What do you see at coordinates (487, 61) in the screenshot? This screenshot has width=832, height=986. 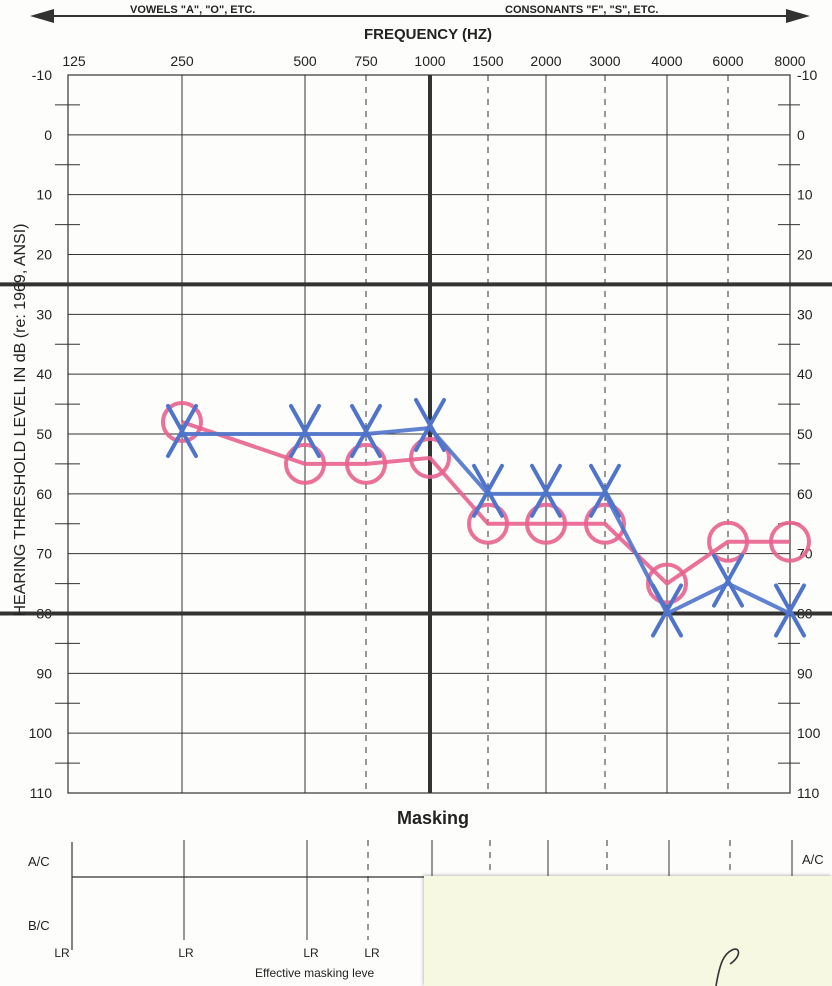 I see `x-tick-label: 1500` at bounding box center [487, 61].